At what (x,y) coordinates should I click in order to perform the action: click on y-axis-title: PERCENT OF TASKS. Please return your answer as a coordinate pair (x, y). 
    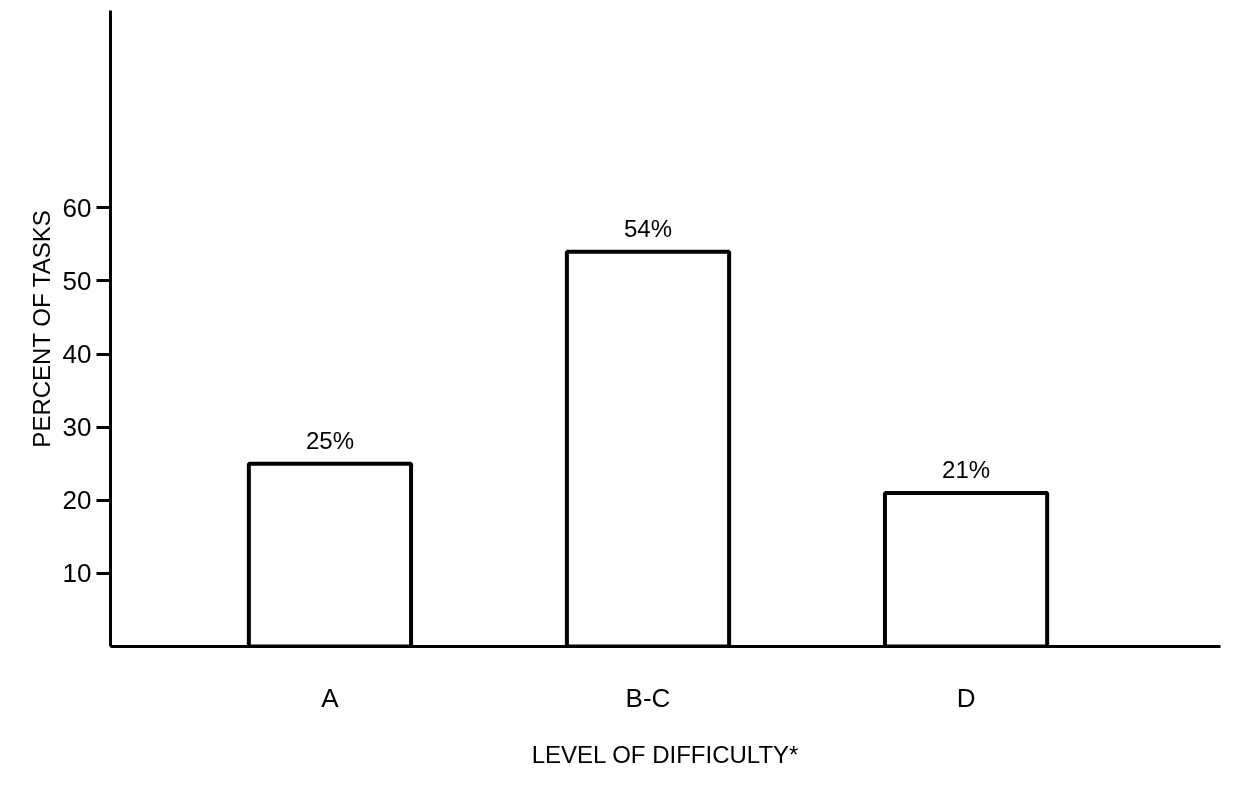
    Looking at the image, I should click on (41, 329).